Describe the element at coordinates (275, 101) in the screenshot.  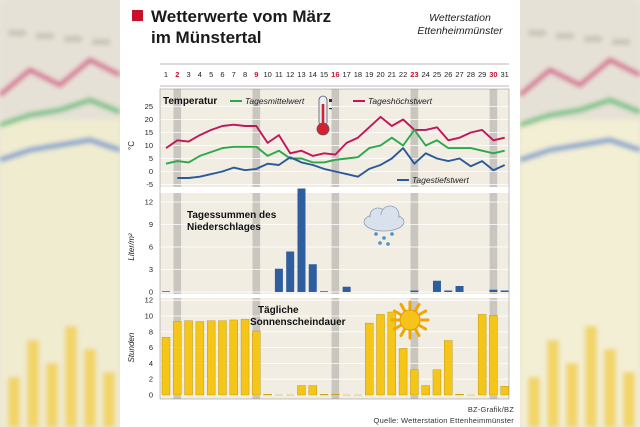
I see `legend-mean-label: Tagesmittelwert` at that location.